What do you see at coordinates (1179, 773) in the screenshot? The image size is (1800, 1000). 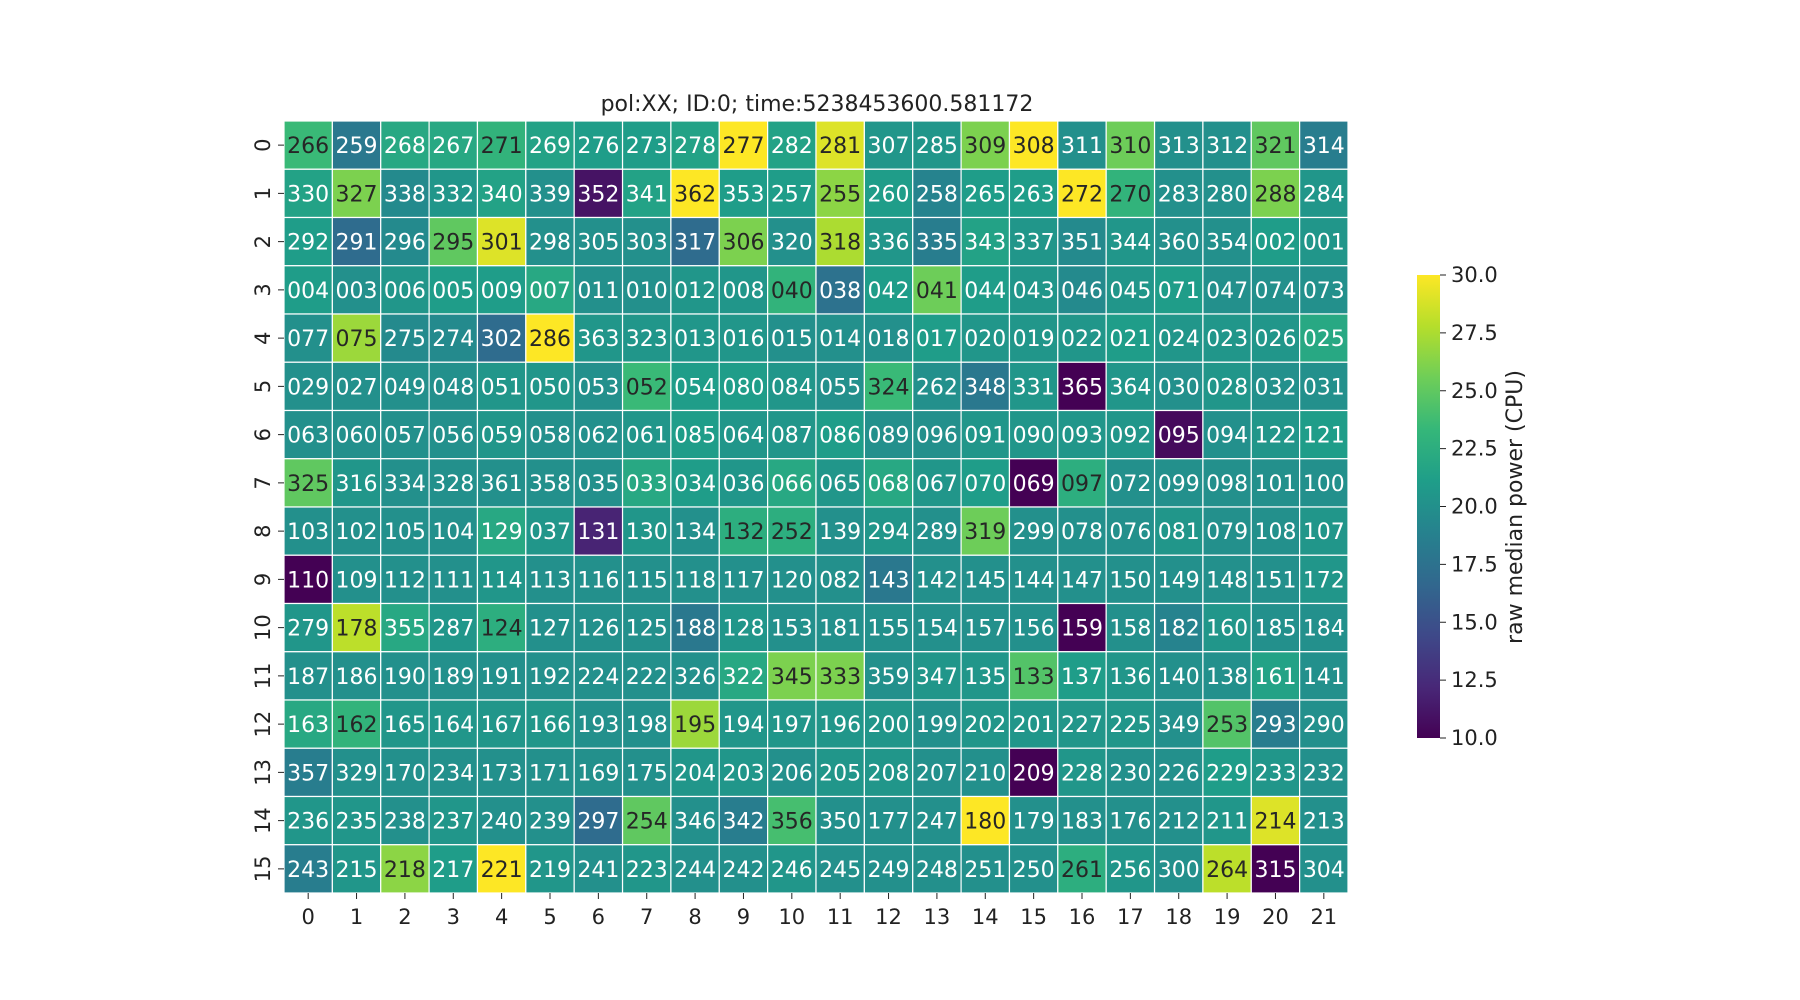 I see `cell-label: 226` at bounding box center [1179, 773].